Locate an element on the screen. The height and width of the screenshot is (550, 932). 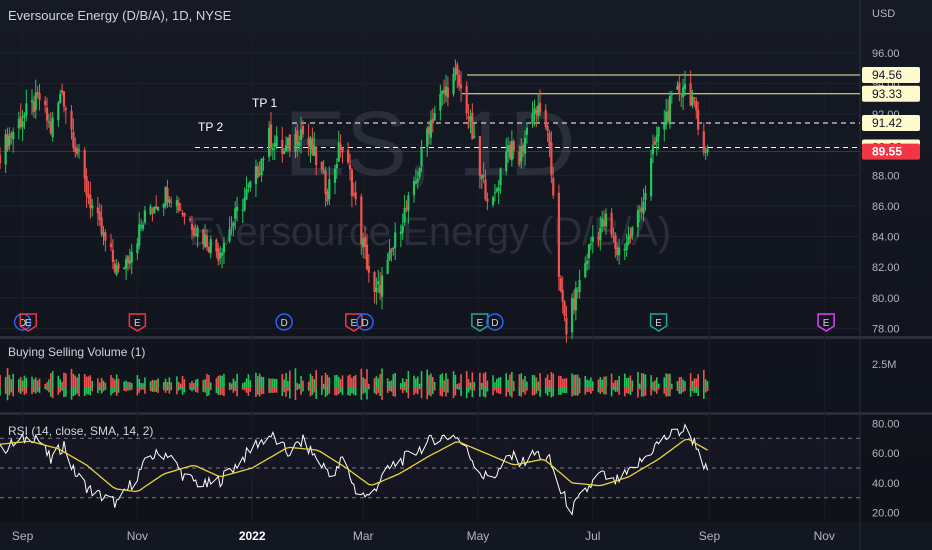
currency-label: USD is located at coordinates (883, 14).